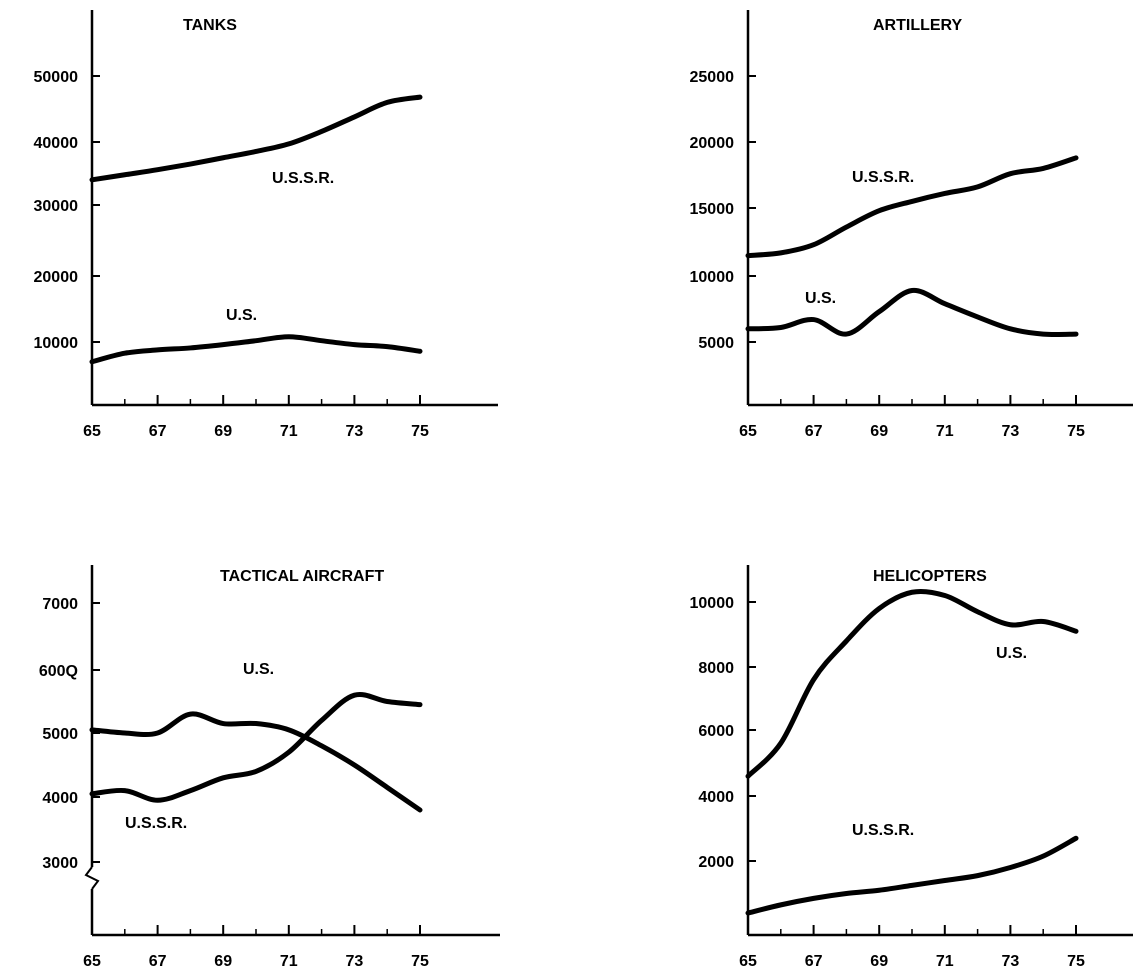 The width and height of the screenshot is (1137, 969). I want to click on chart-title: TANKS, so click(210, 25).